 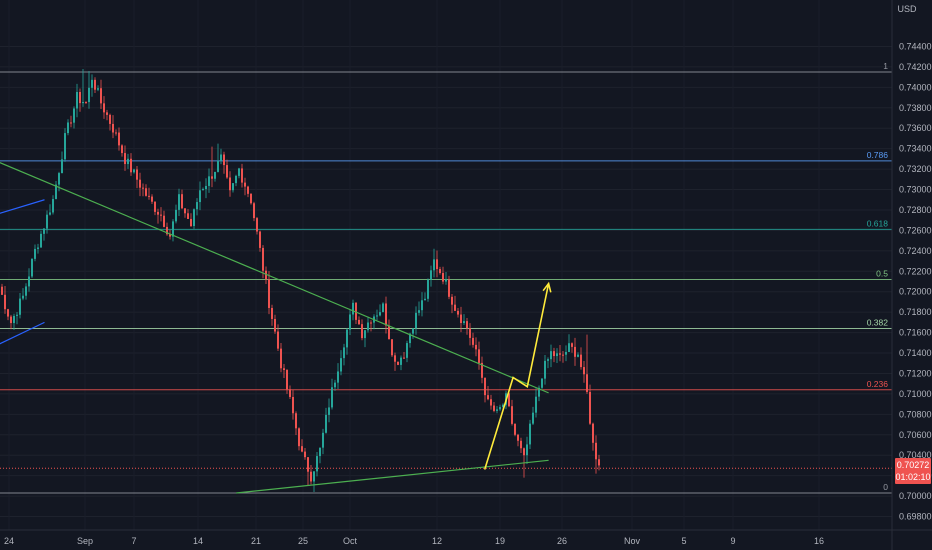 I want to click on x-tick-label: 25, so click(x=303, y=541).